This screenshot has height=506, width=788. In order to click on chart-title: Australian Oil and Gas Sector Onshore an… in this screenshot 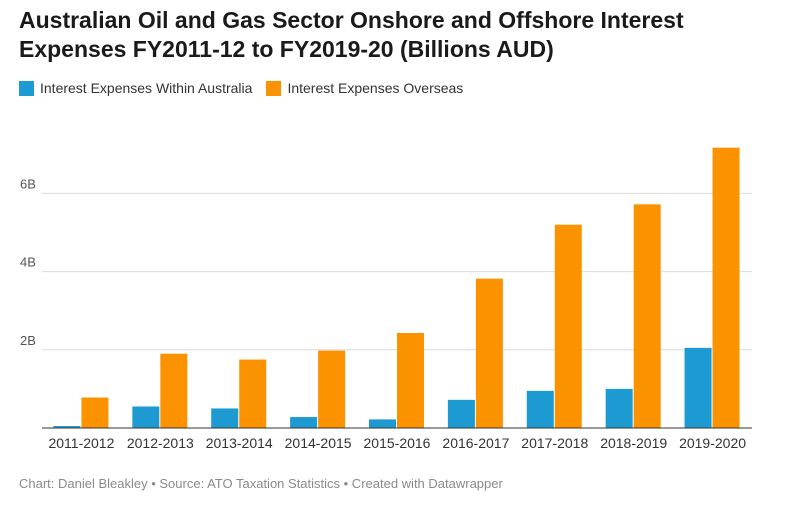, I will do `click(351, 34)`.